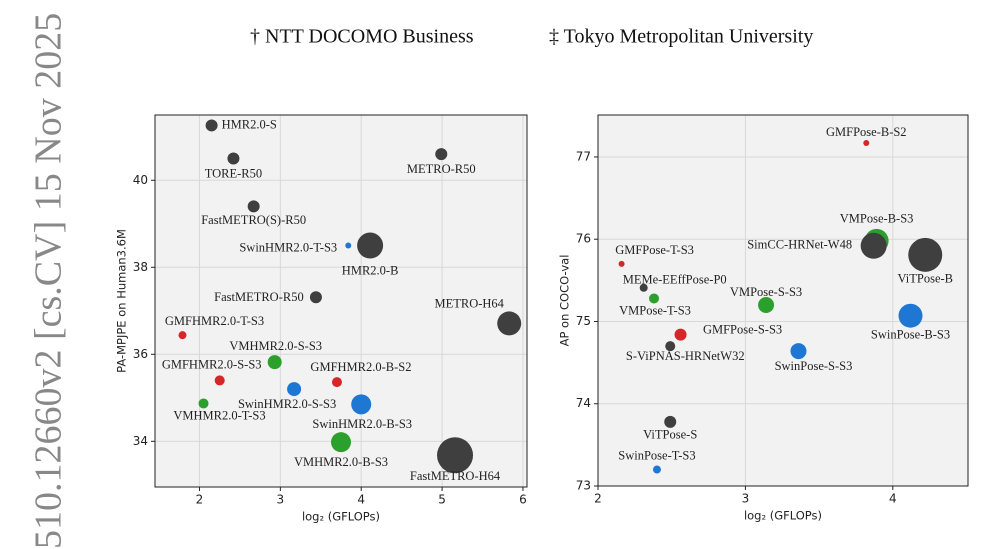 This screenshot has height=549, width=1000. What do you see at coordinates (370, 270) in the screenshot?
I see `point-label: HMR2.0-B` at bounding box center [370, 270].